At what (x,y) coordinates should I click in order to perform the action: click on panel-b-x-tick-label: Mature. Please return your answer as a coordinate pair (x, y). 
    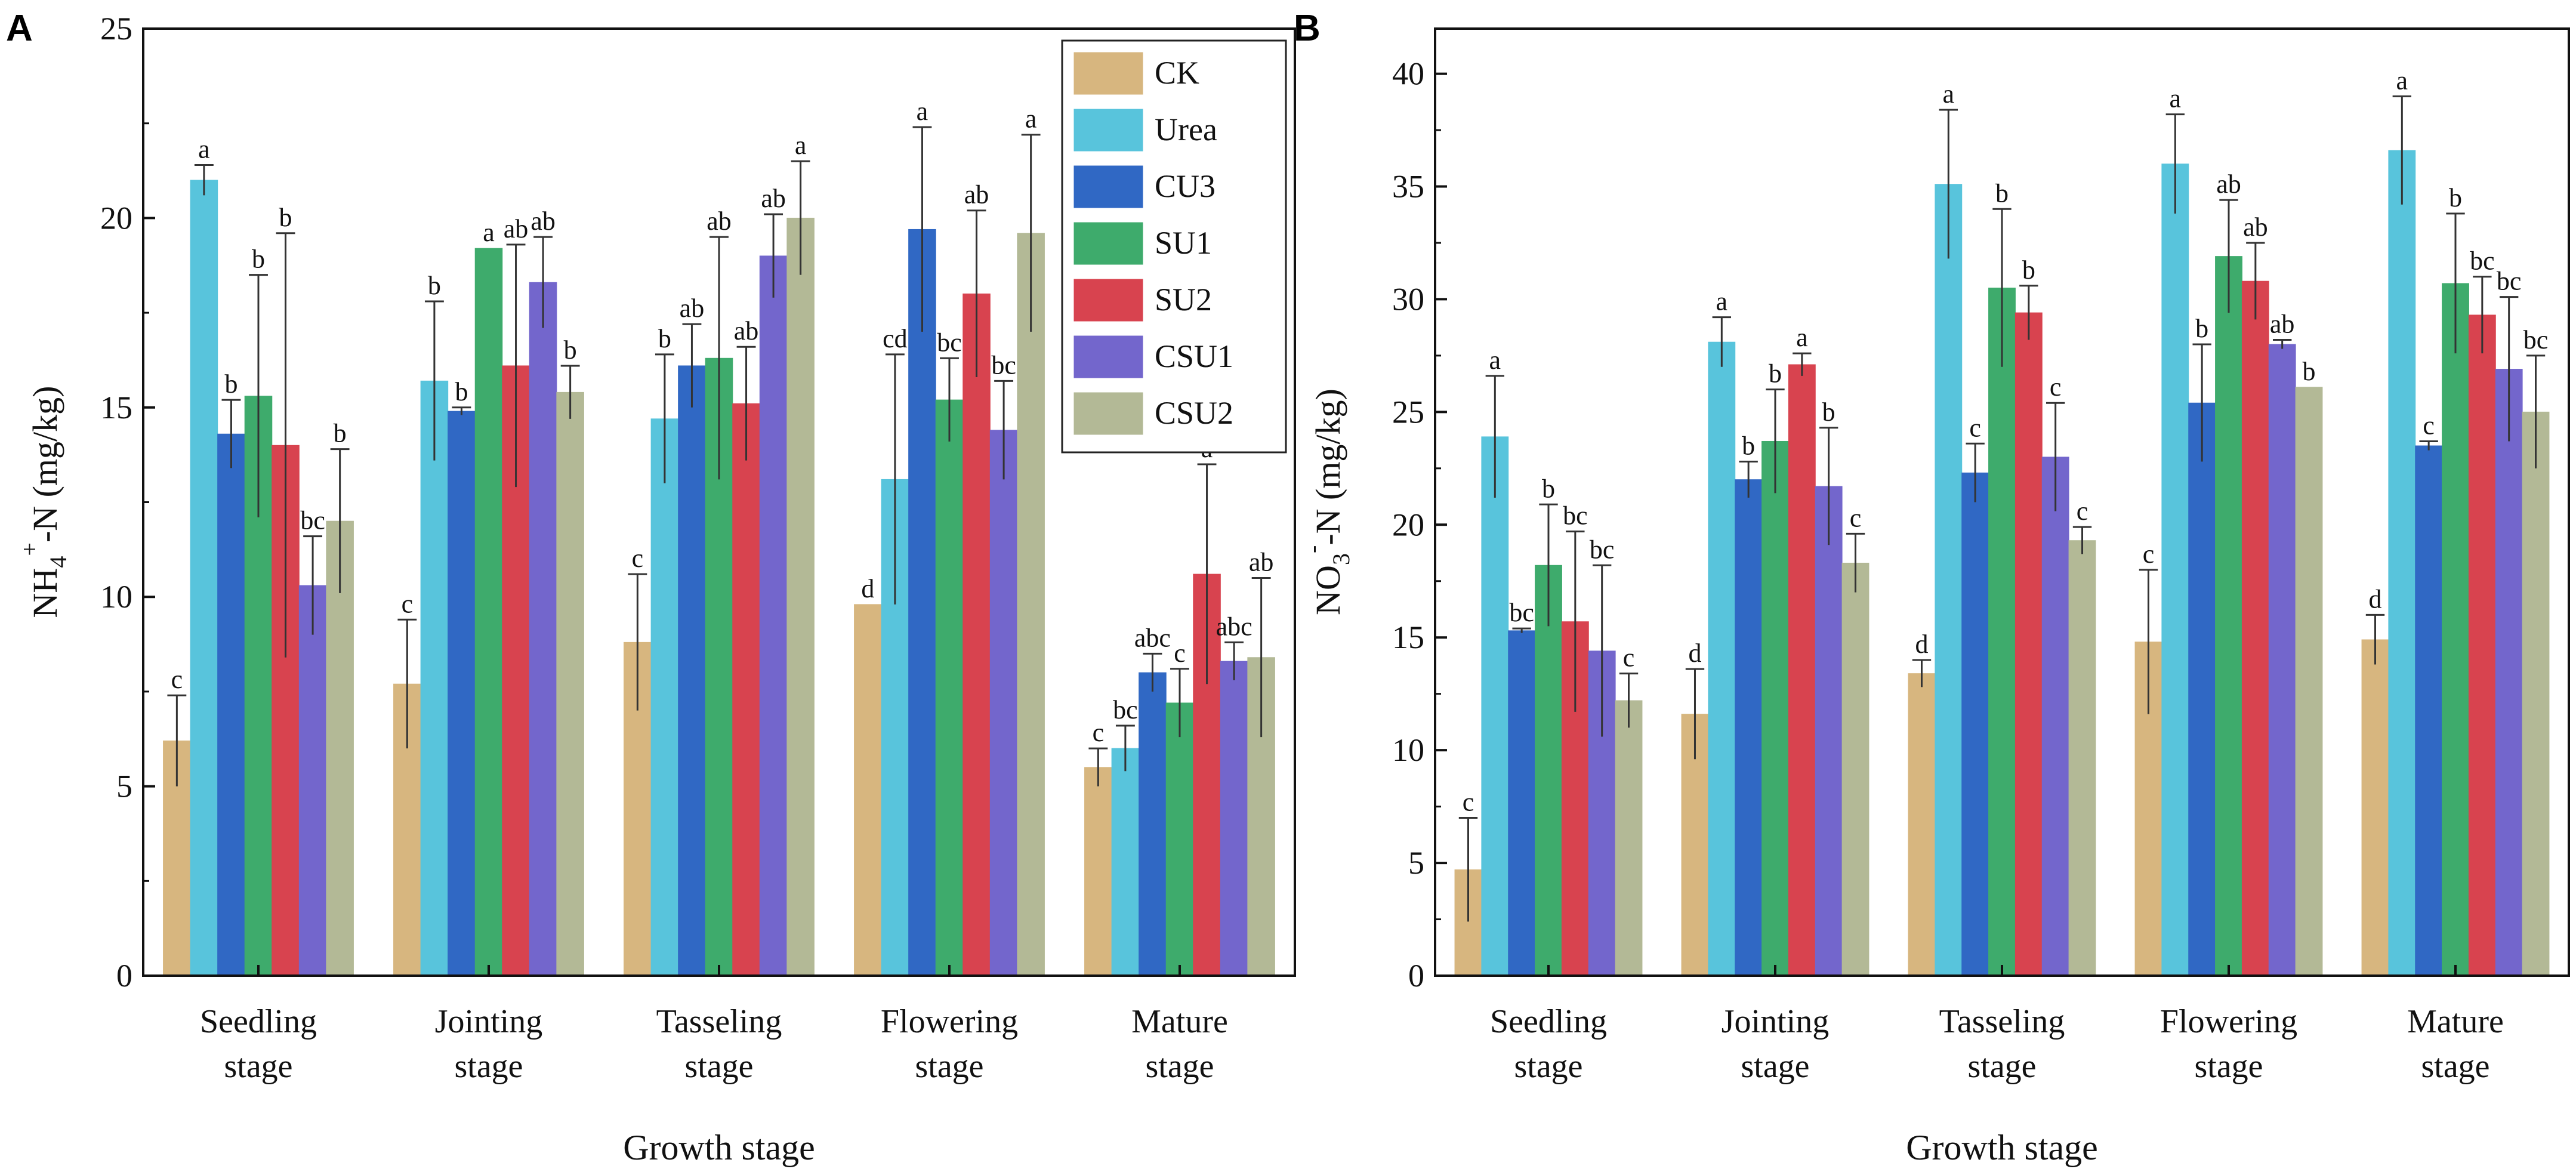
    Looking at the image, I should click on (2456, 1021).